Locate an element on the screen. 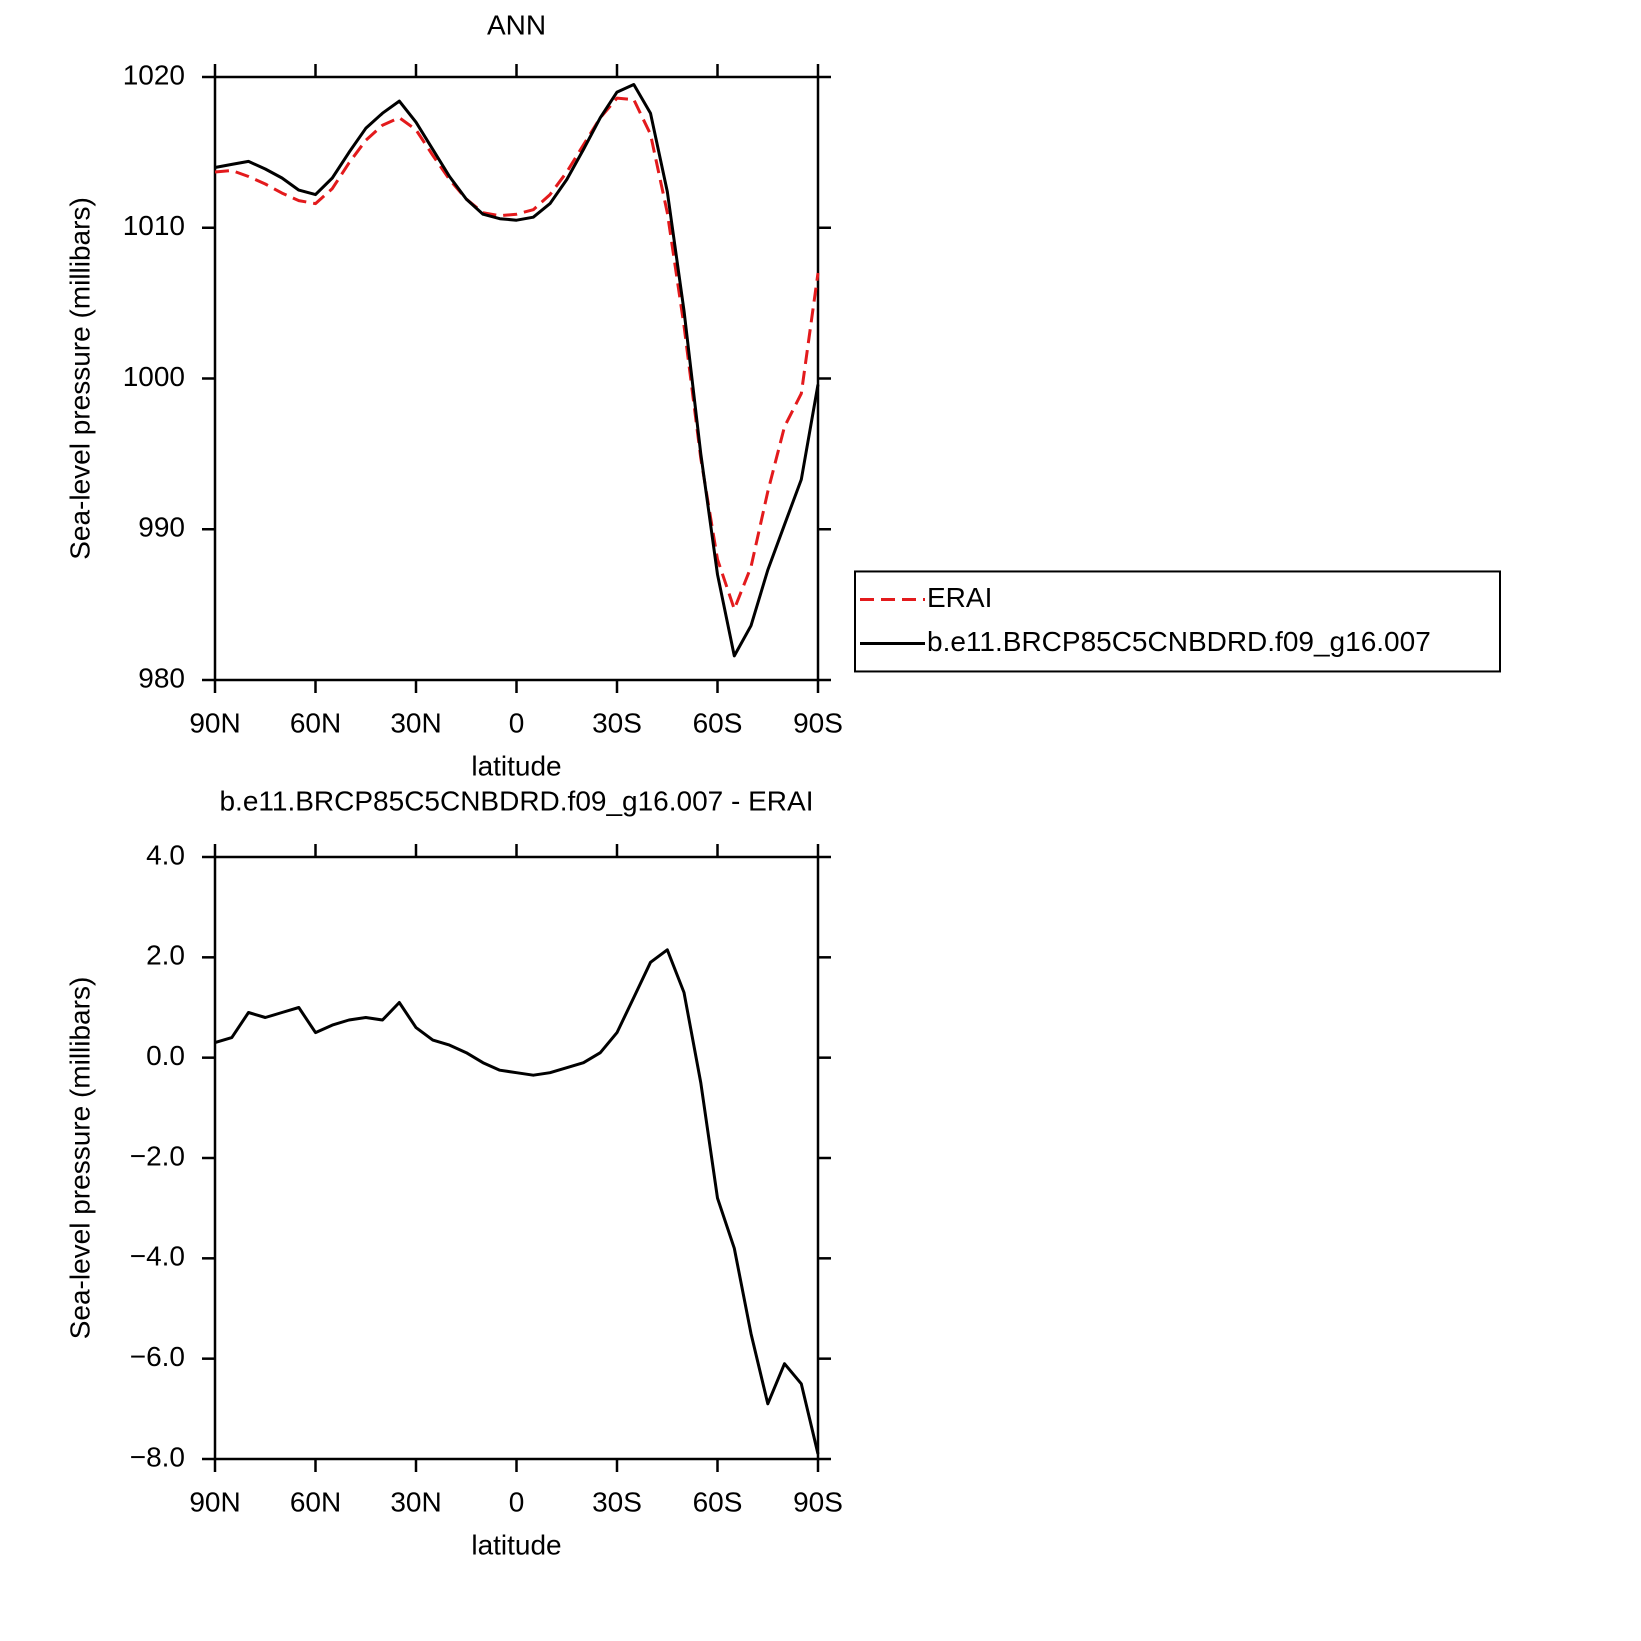 The width and height of the screenshot is (1641, 1641). y-tick-label: 2.0 is located at coordinates (165, 955).